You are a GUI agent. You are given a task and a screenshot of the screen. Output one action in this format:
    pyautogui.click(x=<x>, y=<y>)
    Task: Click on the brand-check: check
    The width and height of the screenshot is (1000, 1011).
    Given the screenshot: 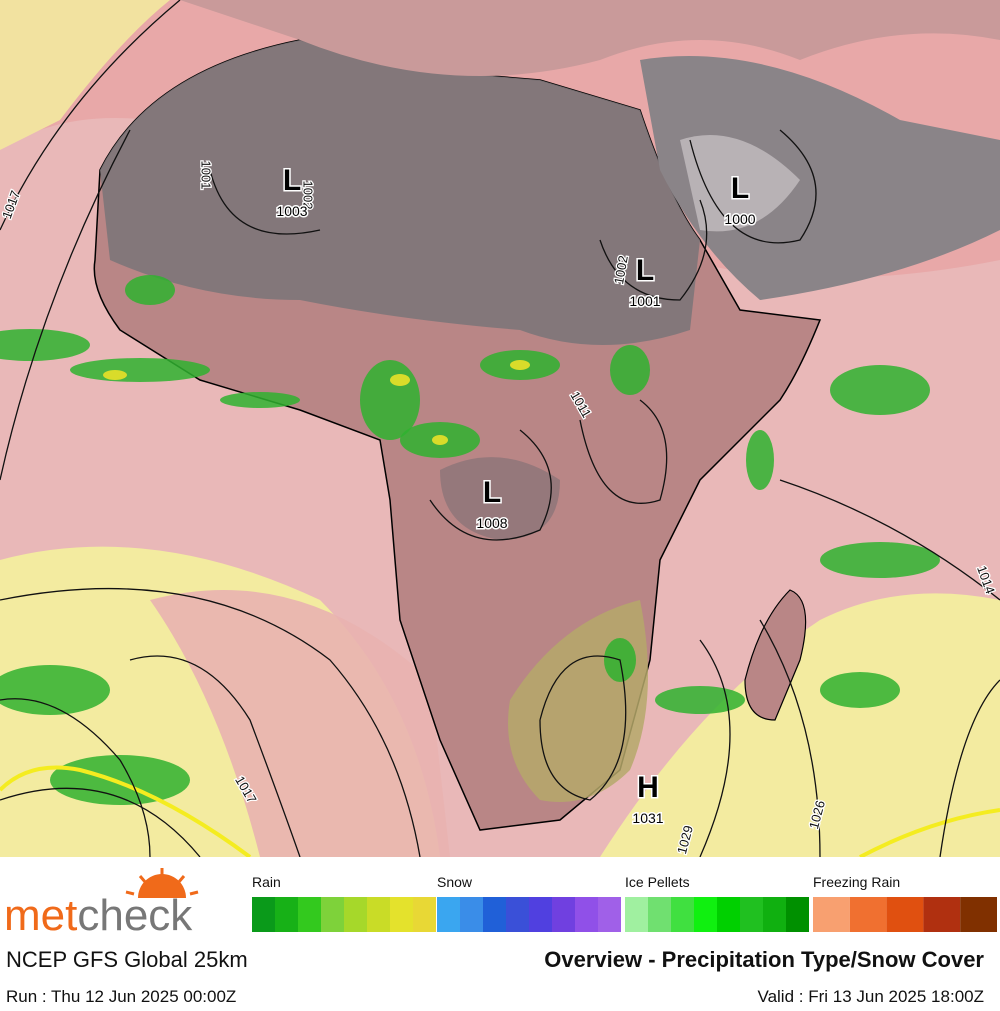 What is the action you would take?
    pyautogui.click(x=135, y=915)
    